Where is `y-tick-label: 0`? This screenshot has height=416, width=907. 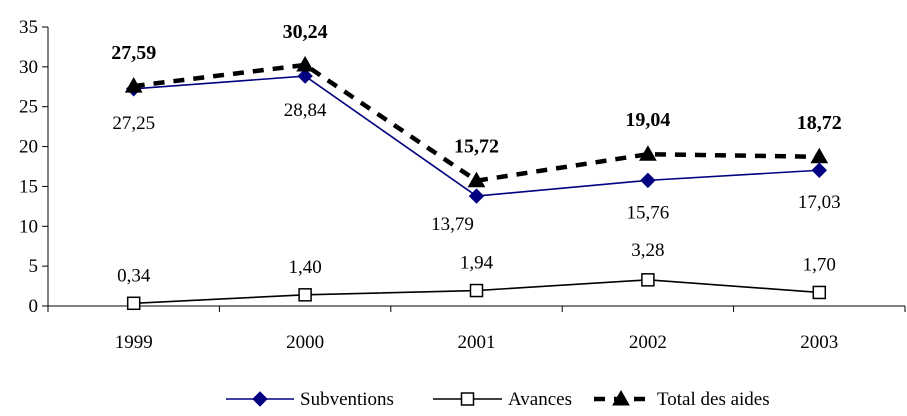 y-tick-label: 0 is located at coordinates (34, 306).